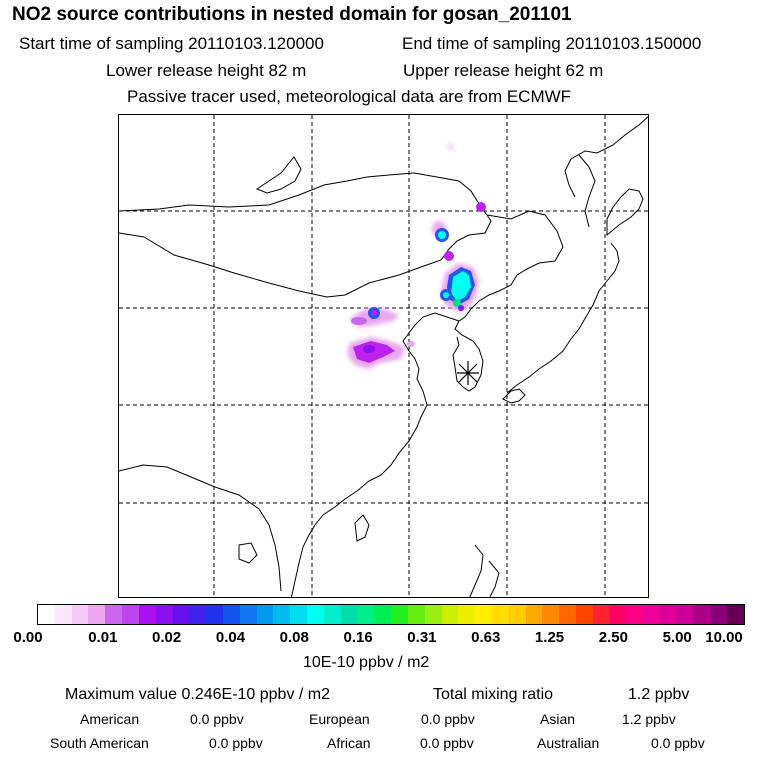  Describe the element at coordinates (613, 637) in the screenshot. I see `colorbar-tick-label: 2.50` at that location.